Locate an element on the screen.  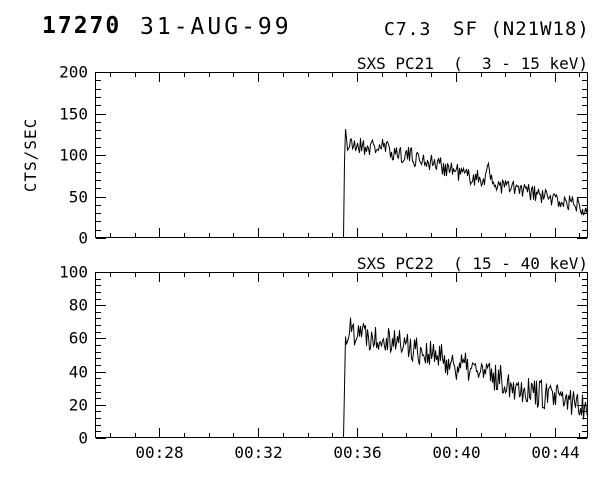
y-tick-label: 200 is located at coordinates (73, 72).